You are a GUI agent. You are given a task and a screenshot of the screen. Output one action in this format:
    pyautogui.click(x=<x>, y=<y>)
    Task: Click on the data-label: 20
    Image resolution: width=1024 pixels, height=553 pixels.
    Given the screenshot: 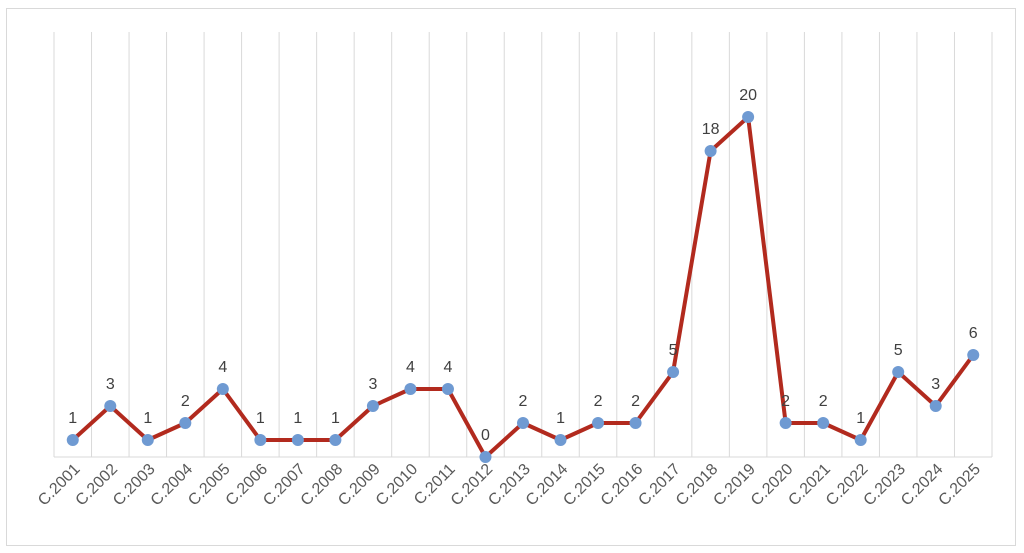 What is the action you would take?
    pyautogui.click(x=748, y=95)
    